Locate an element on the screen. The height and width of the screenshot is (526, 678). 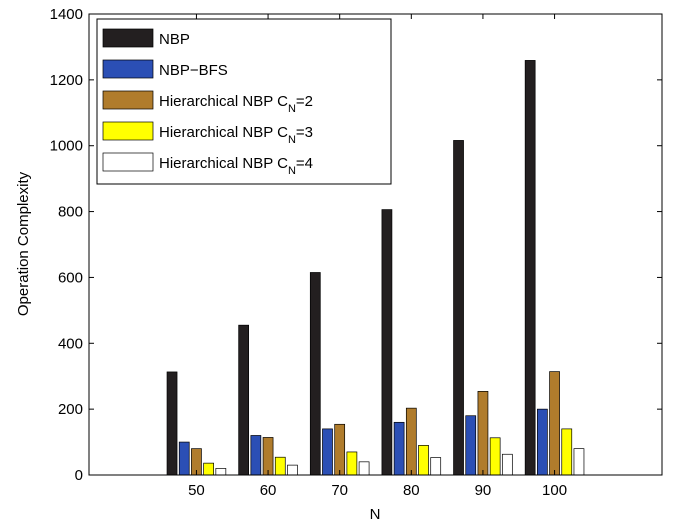
y-tick-label: 800 is located at coordinates (70, 212).